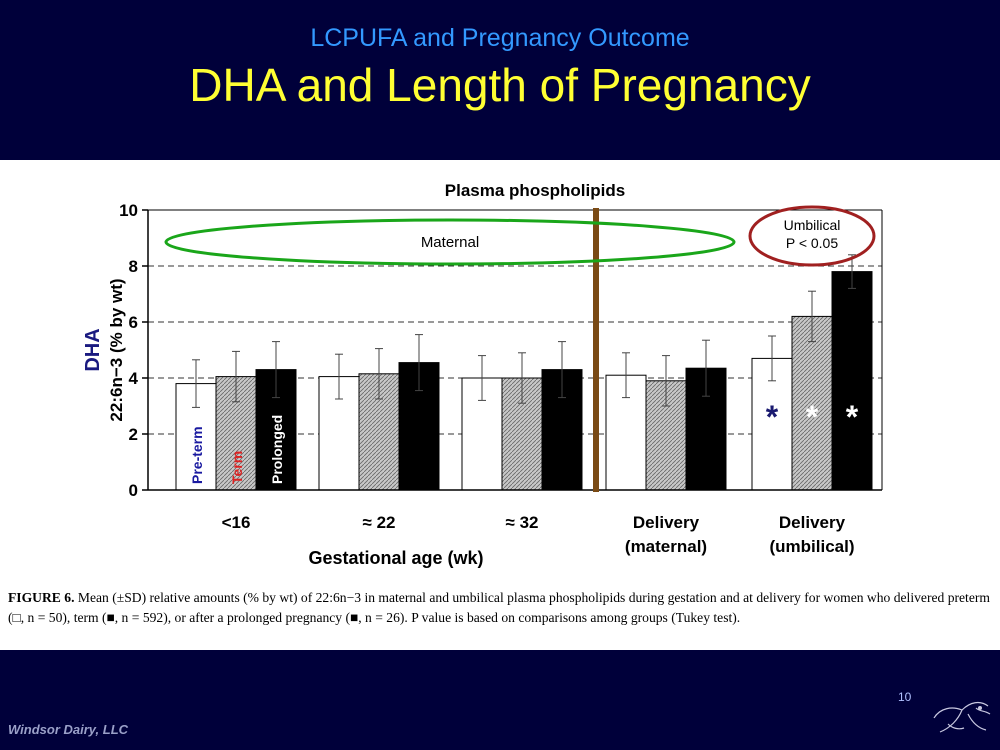 The width and height of the screenshot is (1000, 750). What do you see at coordinates (811, 546) in the screenshot?
I see `x-tick-label-sub: (umbilical)` at bounding box center [811, 546].